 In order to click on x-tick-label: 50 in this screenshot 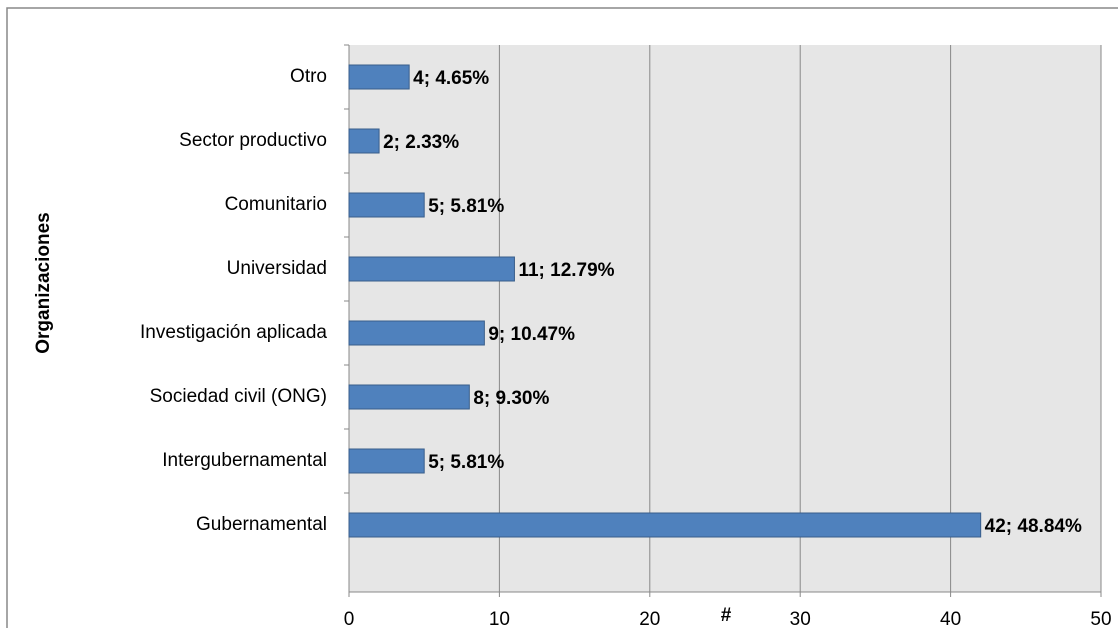, I will do `click(1100, 618)`.